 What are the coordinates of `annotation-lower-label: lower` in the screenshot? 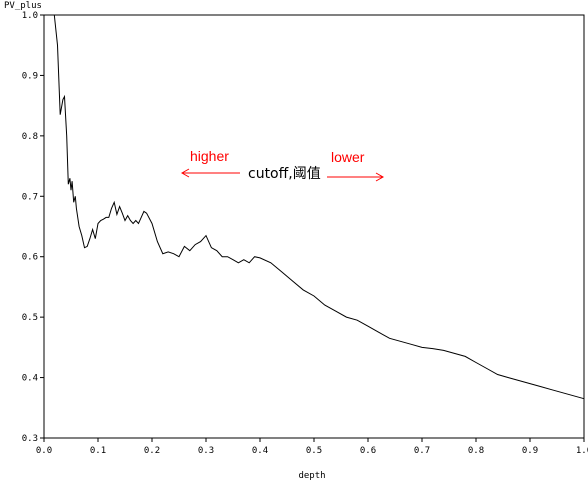 It's located at (348, 157).